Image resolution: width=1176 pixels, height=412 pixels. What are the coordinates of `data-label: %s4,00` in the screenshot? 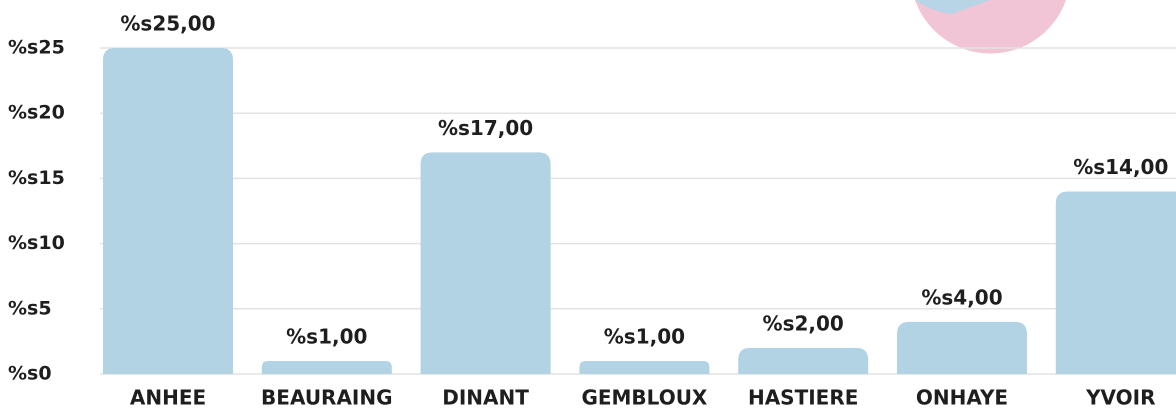 It's located at (961, 297).